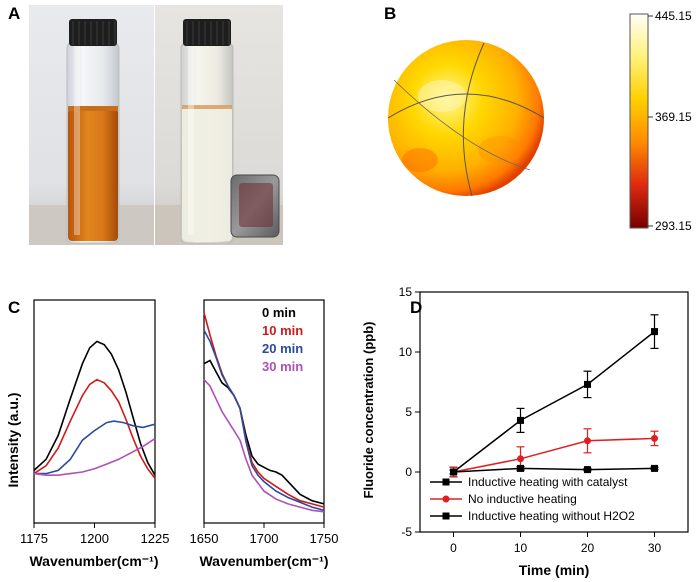 The image size is (700, 582). Describe the element at coordinates (453, 548) in the screenshot. I see `d-xtick-label: 0` at that location.